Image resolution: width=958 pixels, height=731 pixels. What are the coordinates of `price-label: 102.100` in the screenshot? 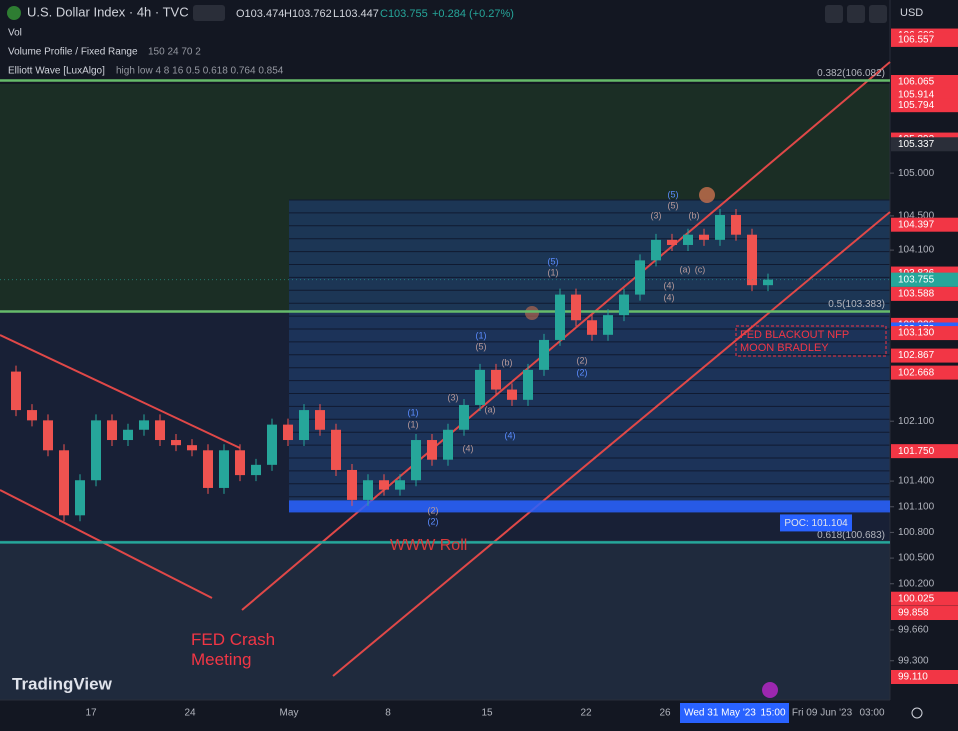 It's located at (916, 421).